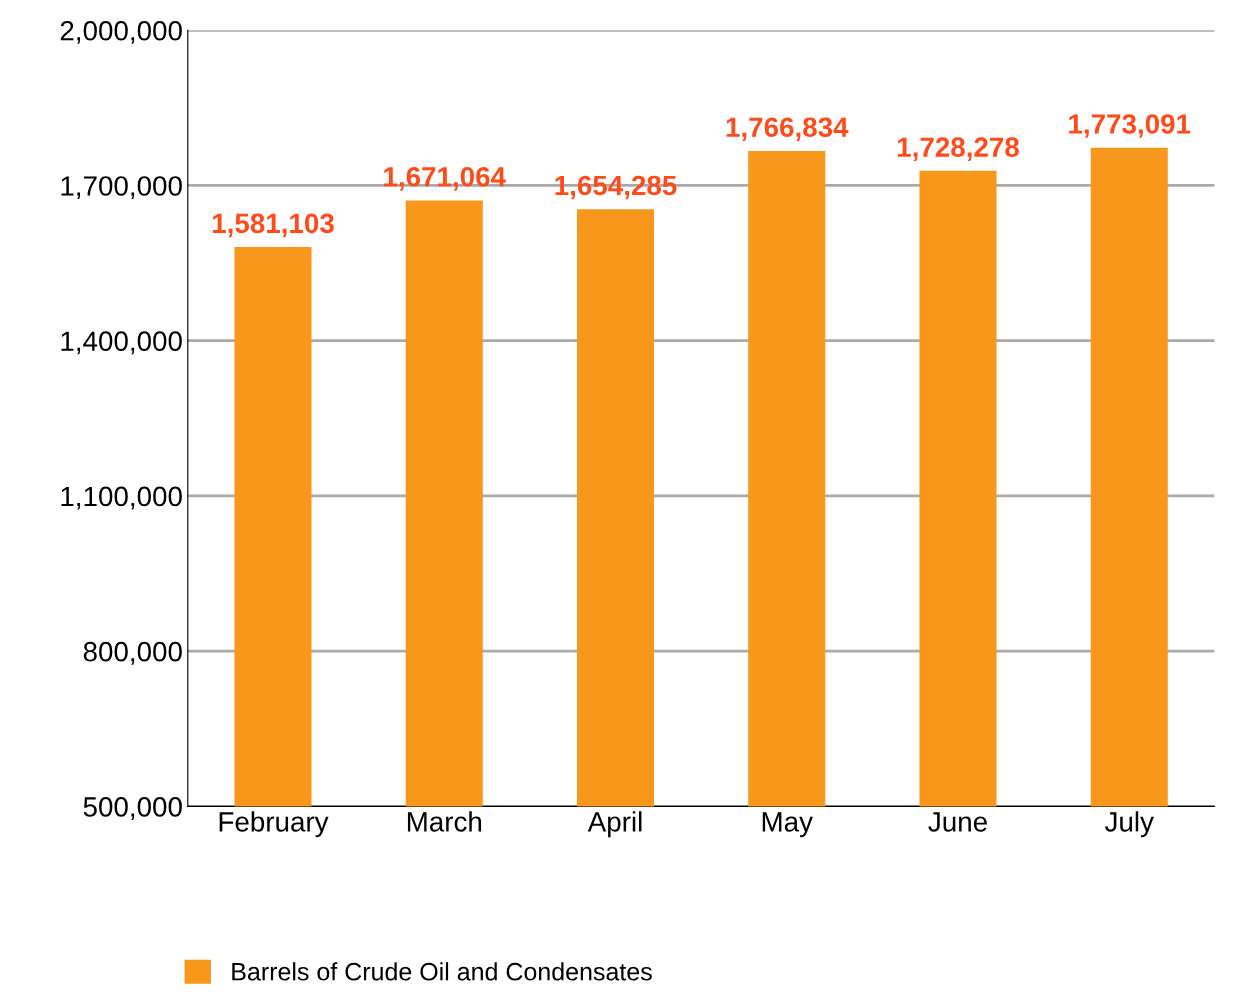 The image size is (1252, 1008). Describe the element at coordinates (1130, 126) in the screenshot. I see `text: 1,773,091` at that location.